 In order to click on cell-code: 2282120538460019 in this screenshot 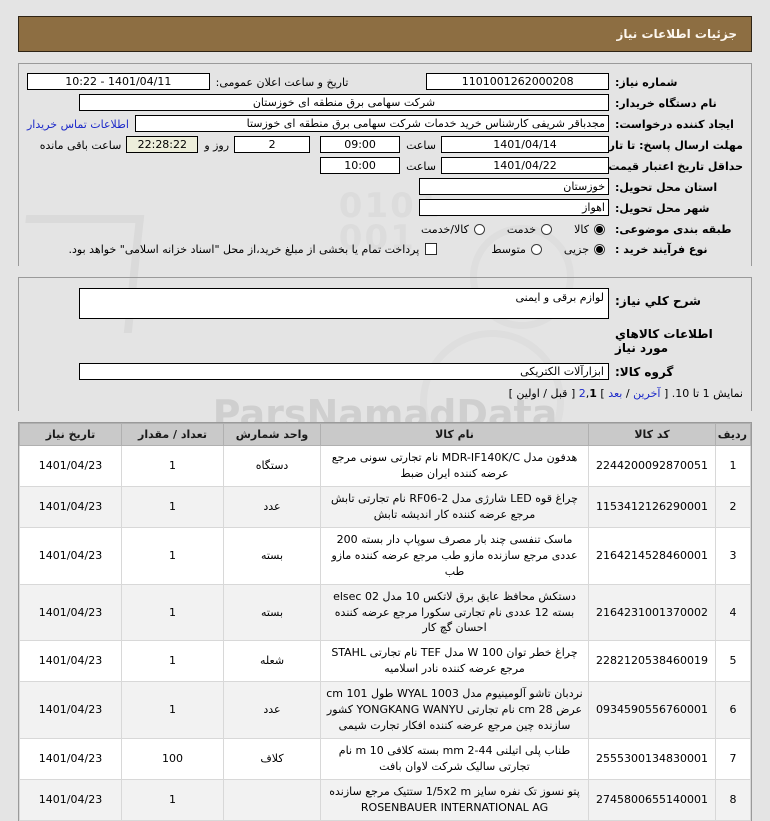, I will do `click(652, 661)`.